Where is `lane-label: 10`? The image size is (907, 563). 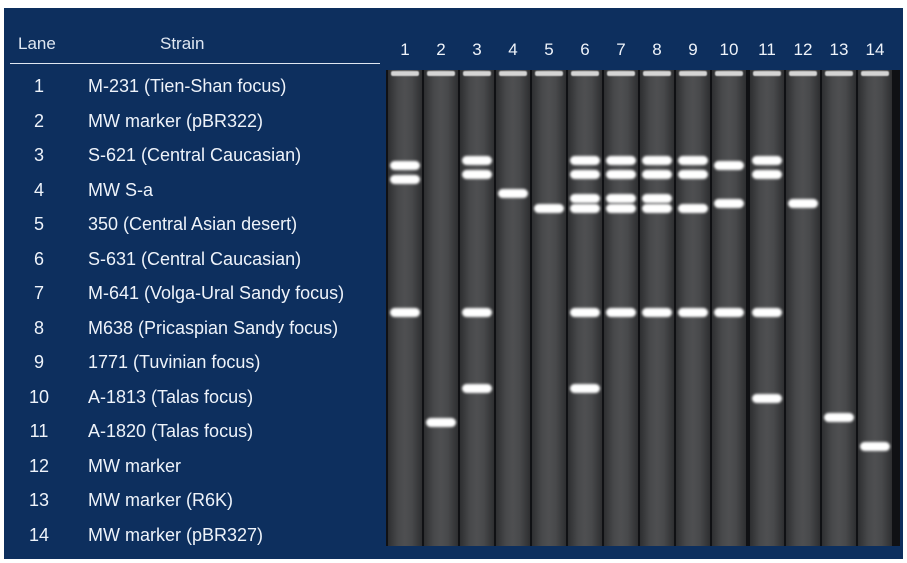
lane-label: 10 is located at coordinates (729, 49).